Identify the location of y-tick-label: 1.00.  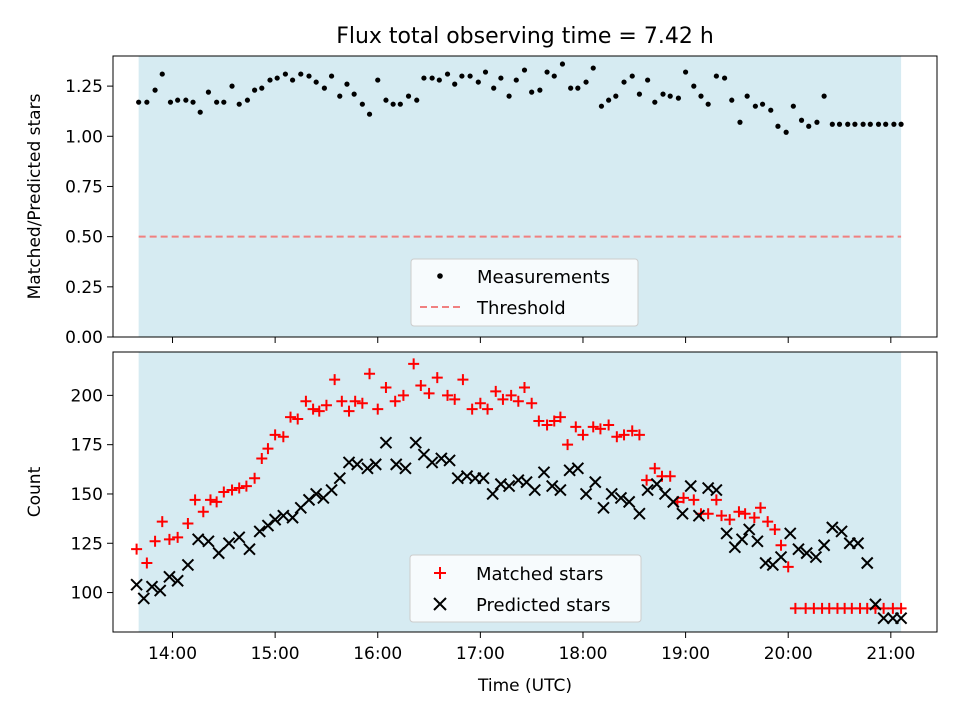
(84, 137).